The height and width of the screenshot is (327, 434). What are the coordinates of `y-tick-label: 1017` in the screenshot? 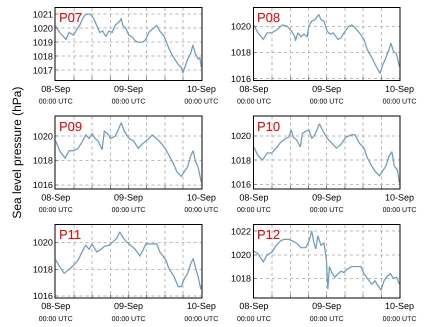 It's located at (42, 70).